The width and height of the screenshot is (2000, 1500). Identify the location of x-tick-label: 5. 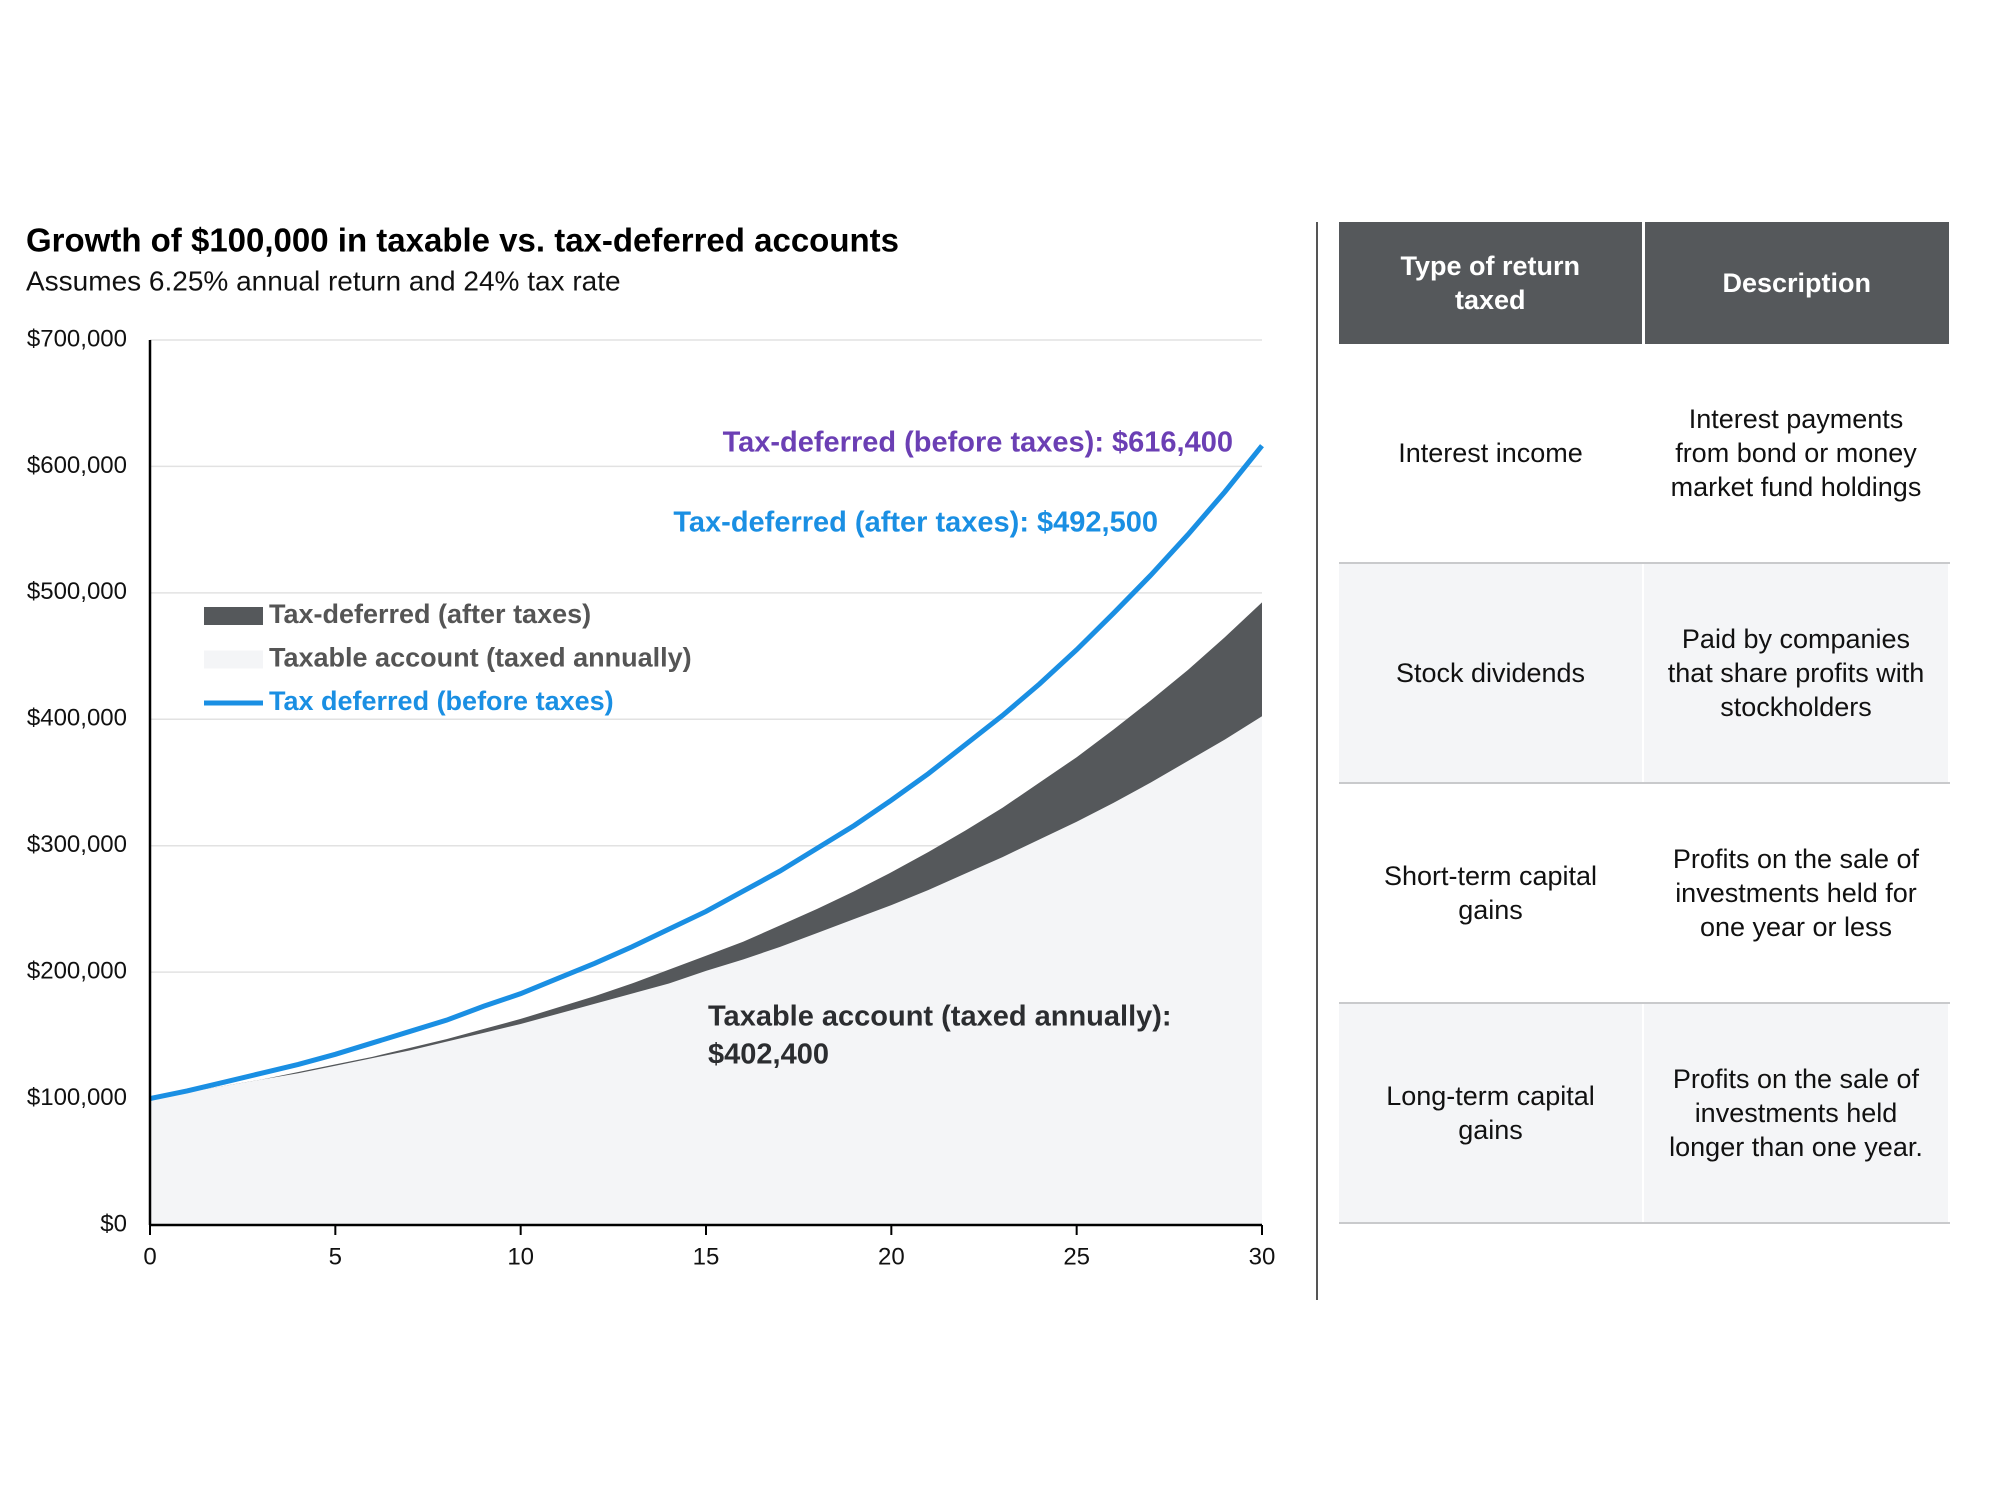
(335, 1256).